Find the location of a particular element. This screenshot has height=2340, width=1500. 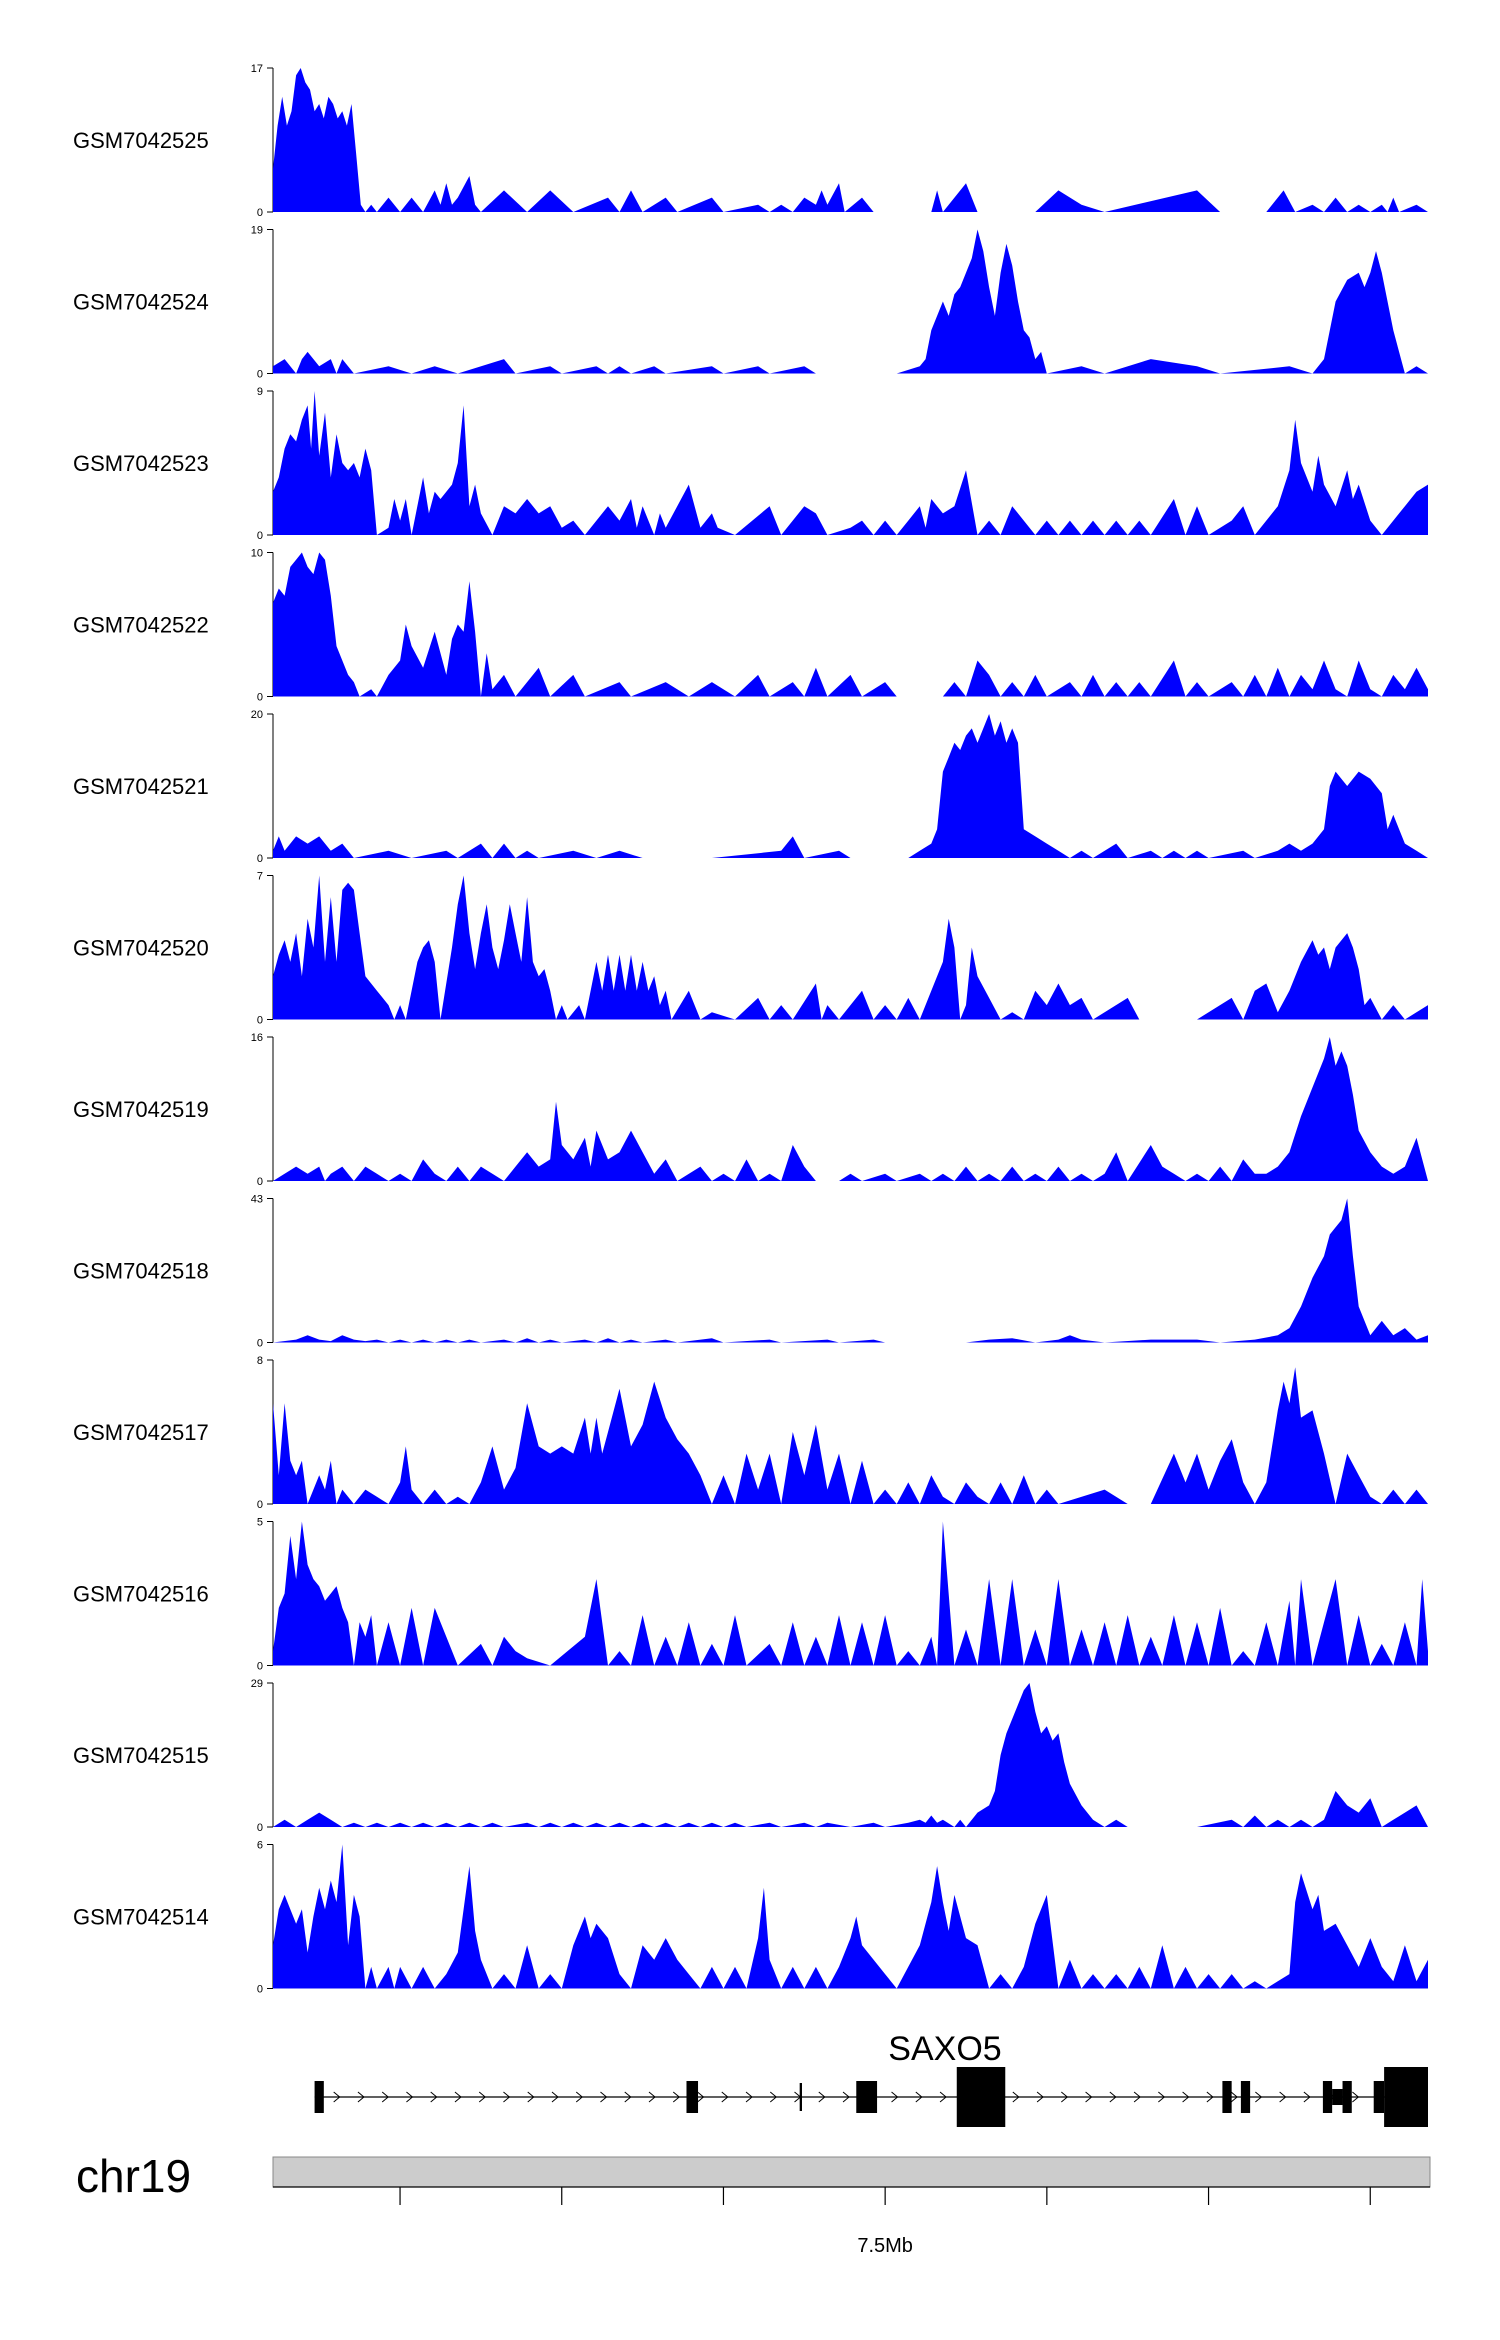

track-label: GSM7042525 is located at coordinates (141, 140).